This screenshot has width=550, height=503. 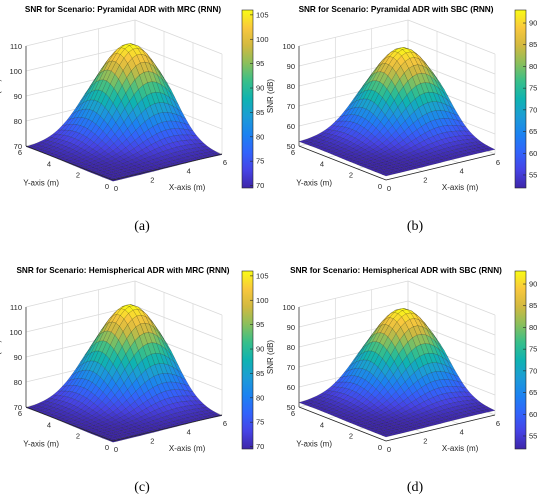 I want to click on z-tick-label-d-0: 50, so click(x=291, y=407).